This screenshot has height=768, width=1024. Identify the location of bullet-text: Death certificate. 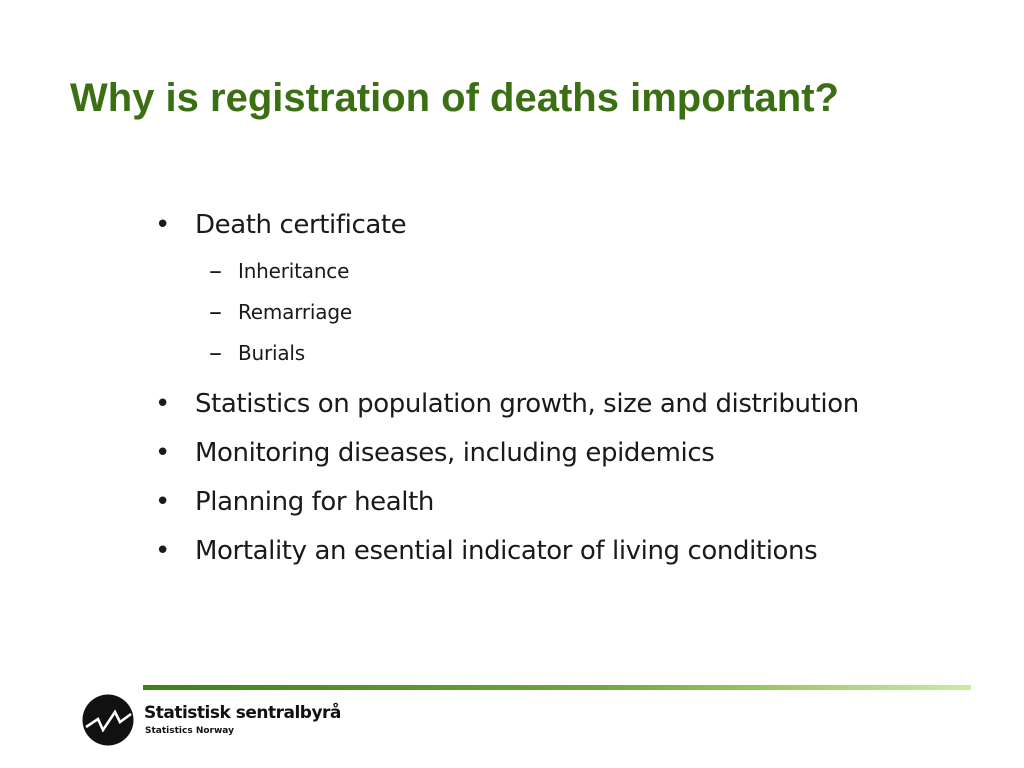
(301, 225).